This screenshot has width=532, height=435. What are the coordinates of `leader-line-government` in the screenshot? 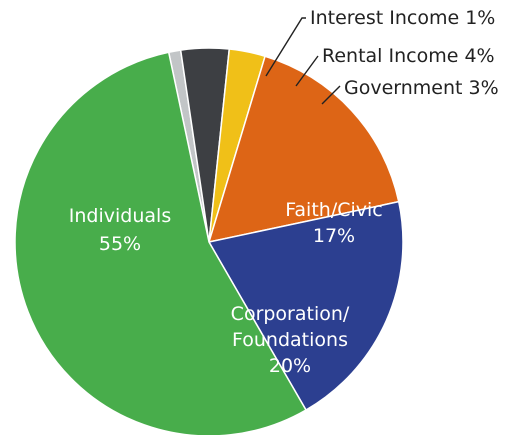 It's located at (331, 95).